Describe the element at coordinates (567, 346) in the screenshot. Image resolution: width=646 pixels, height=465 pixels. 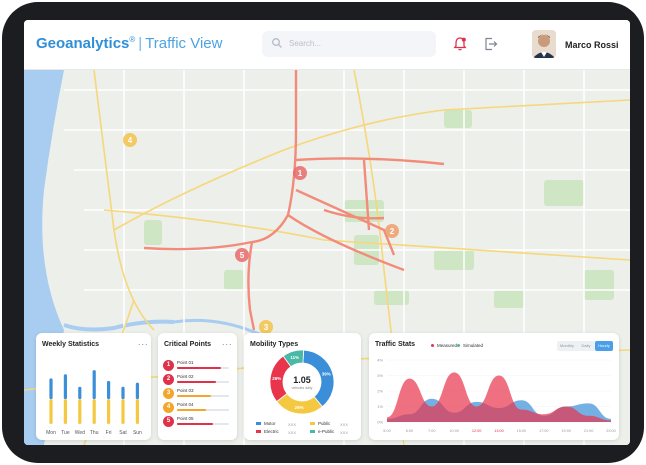
I see `segment-monthly: Monthly` at that location.